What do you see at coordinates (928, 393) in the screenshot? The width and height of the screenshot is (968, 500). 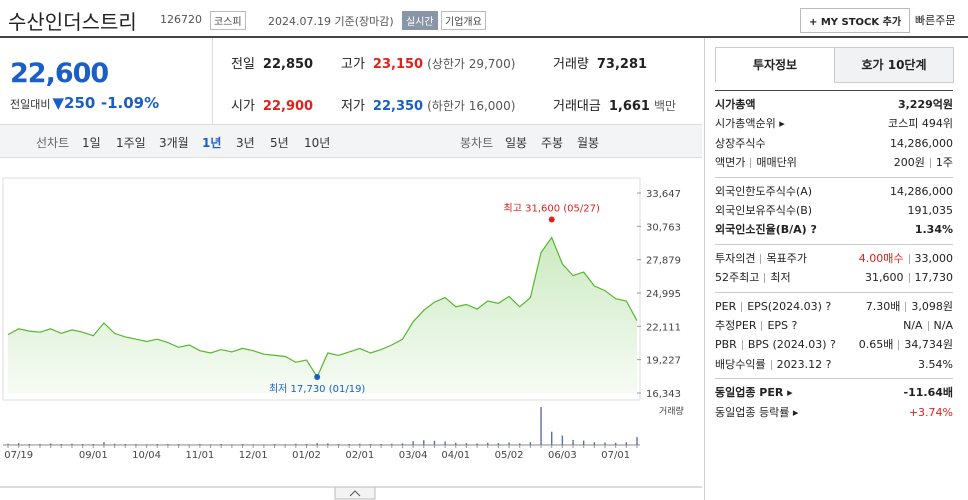 I see `info-value-part: -11.64배` at bounding box center [928, 393].